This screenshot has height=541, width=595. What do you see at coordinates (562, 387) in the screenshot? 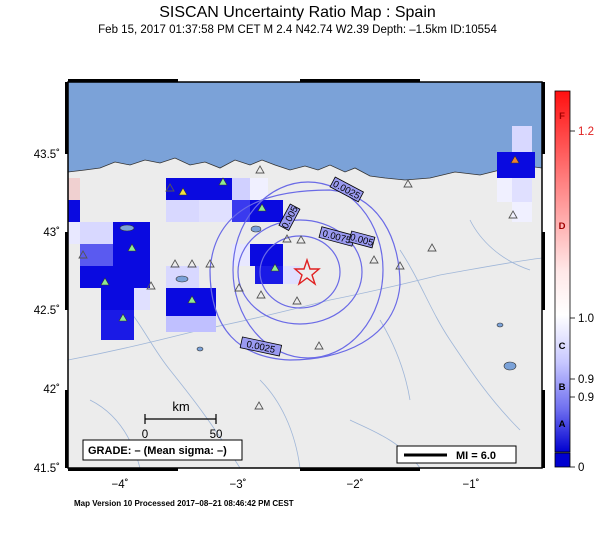
I see `colorbar-letter: B` at bounding box center [562, 387].